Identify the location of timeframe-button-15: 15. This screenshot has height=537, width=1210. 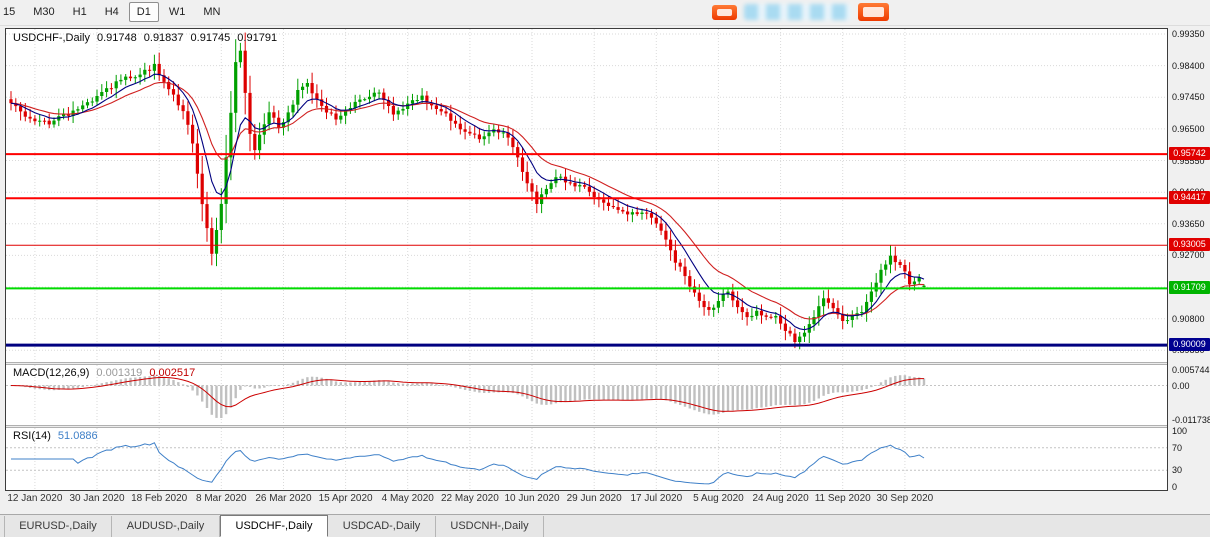
(9, 12).